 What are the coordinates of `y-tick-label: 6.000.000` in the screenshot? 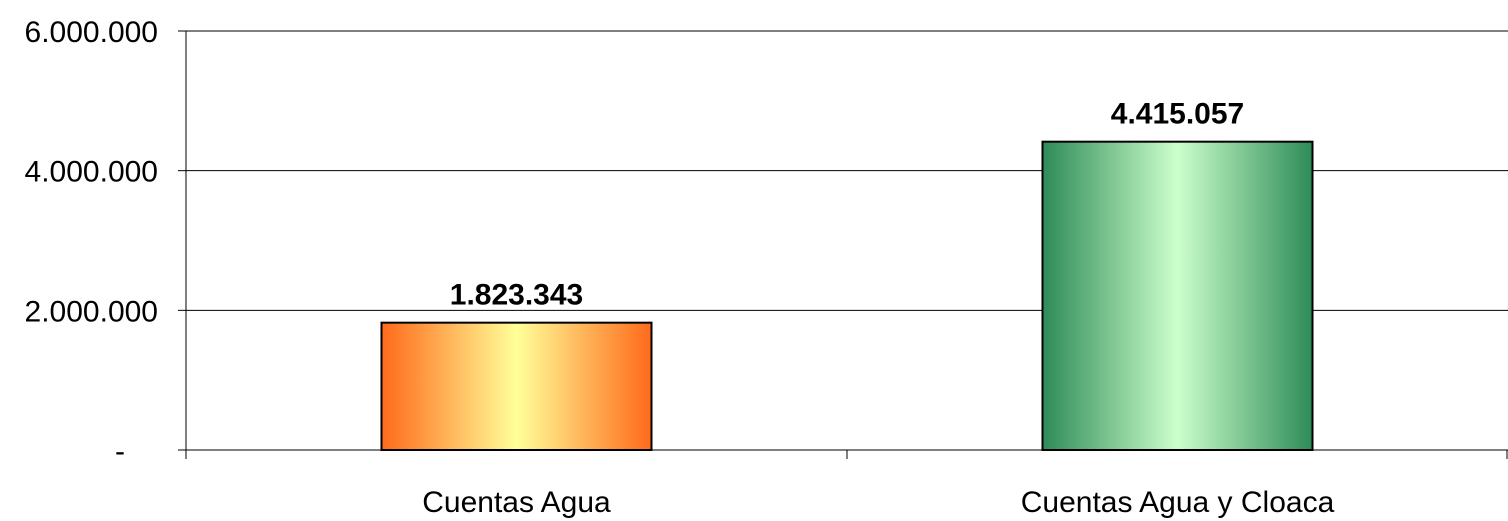 It's located at (91, 32).